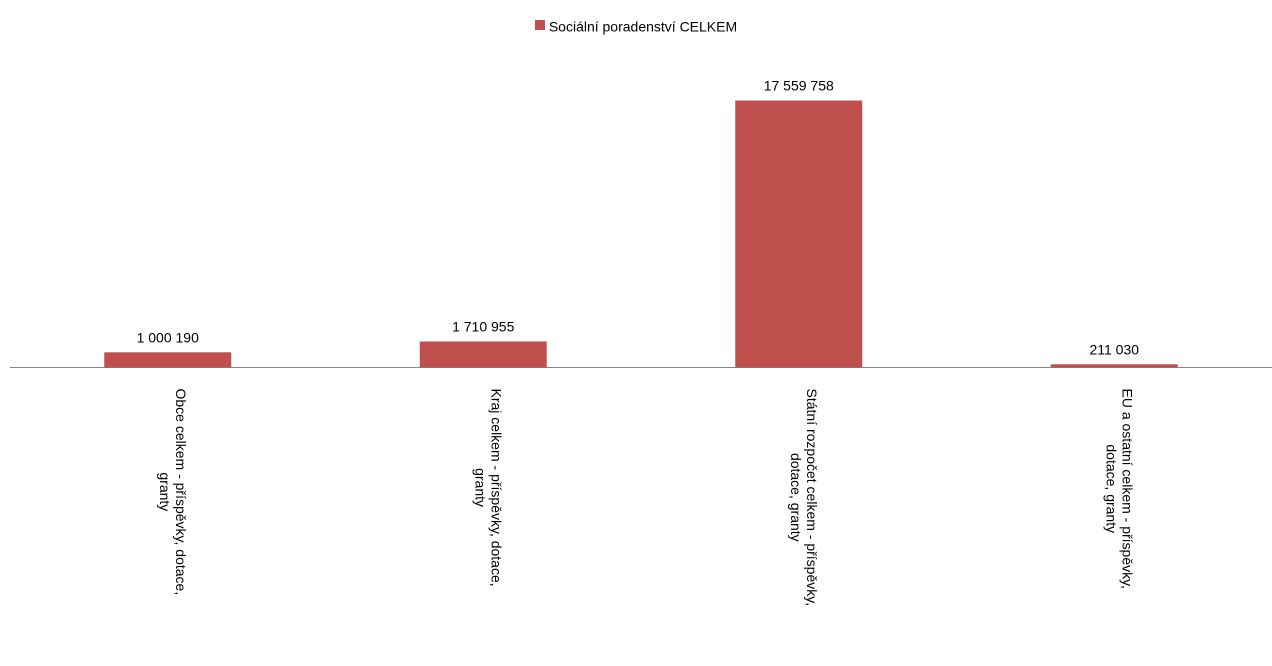  I want to click on x-tick-label-line: Kraj celkem - příspěvky, dotace,, so click(496, 488).